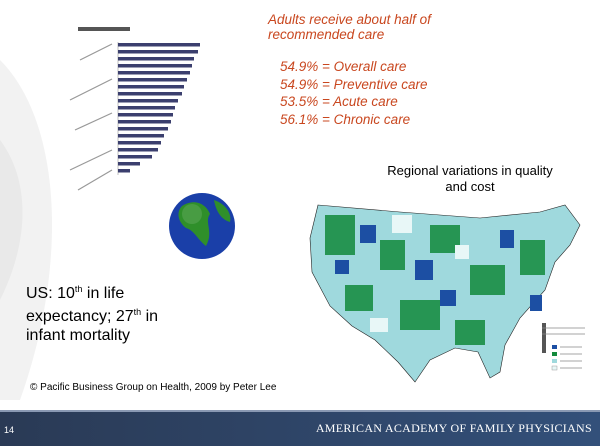 Image resolution: width=600 pixels, height=446 pixels. Describe the element at coordinates (150, 316) in the screenshot. I see `us-text: in` at that location.